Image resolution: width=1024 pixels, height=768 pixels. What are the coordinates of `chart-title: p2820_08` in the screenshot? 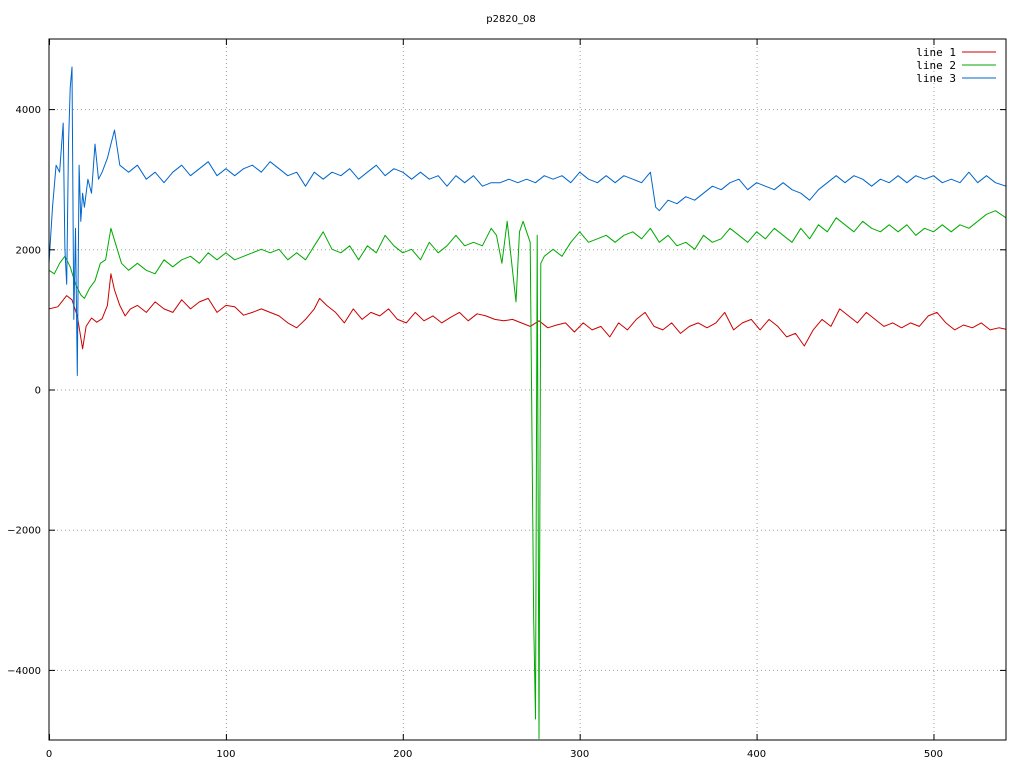 It's located at (511, 19).